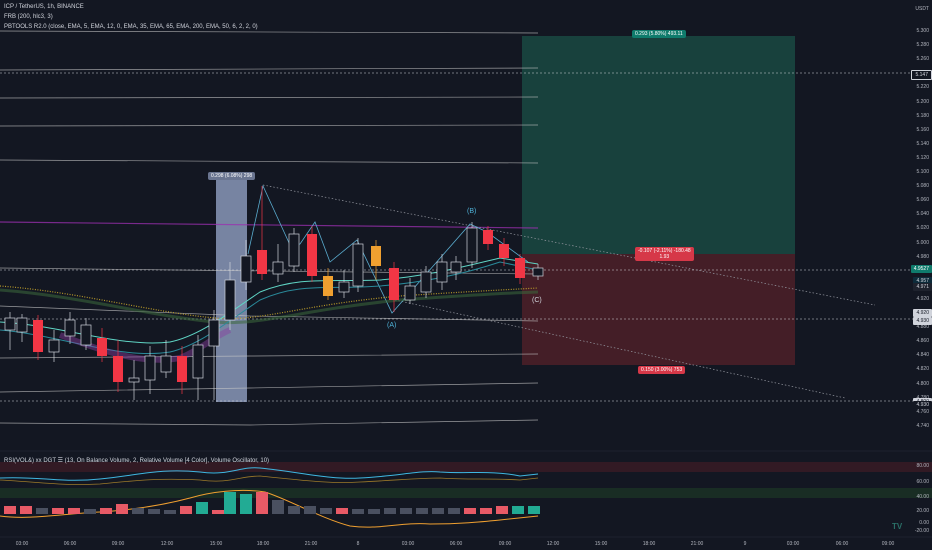 The width and height of the screenshot is (932, 550). I want to click on price-axis-currency: USDT, so click(922, 9).